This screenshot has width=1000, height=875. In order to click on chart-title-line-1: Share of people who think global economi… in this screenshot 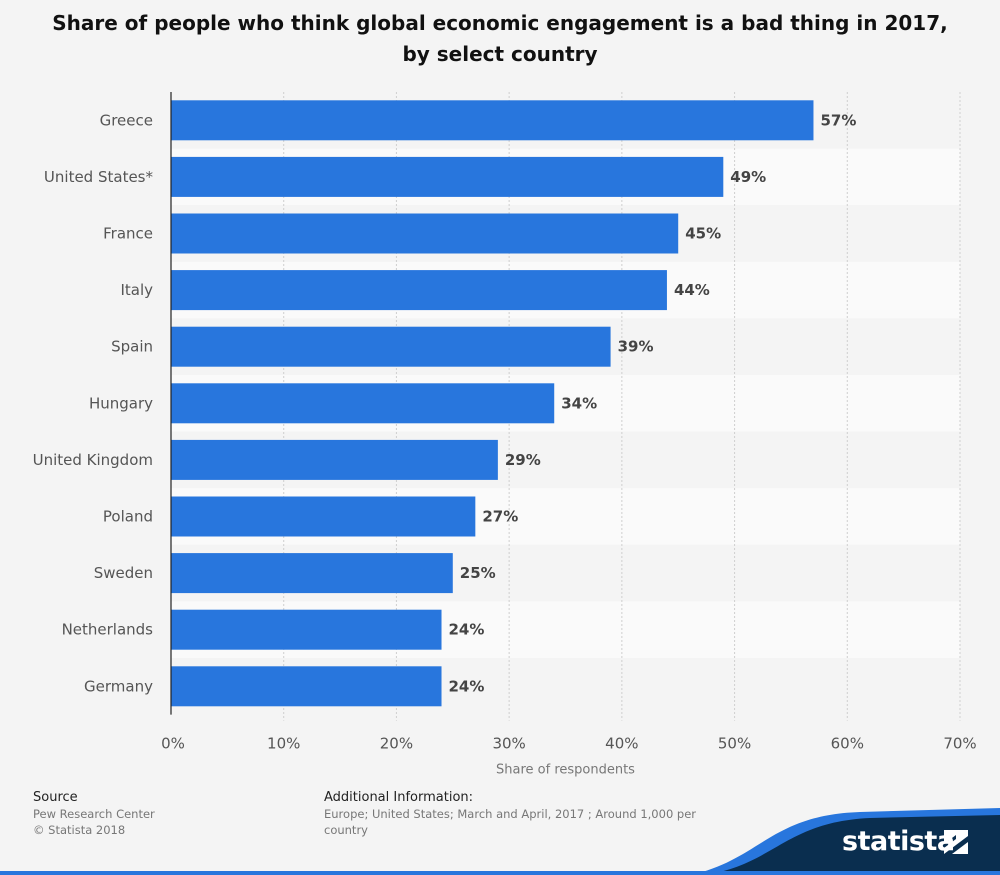, I will do `click(500, 23)`.